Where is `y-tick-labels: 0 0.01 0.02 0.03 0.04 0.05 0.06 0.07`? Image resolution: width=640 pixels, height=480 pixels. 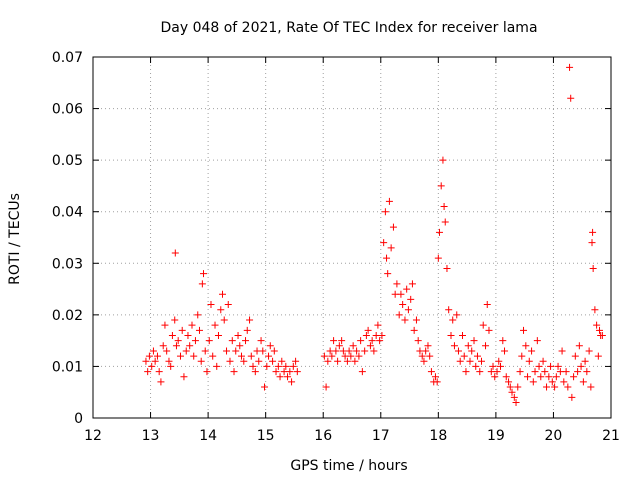
y-tick-labels: 0 0.01 0.02 0.03 0.04 0.05 0.06 0.07 is located at coordinates (67, 238).